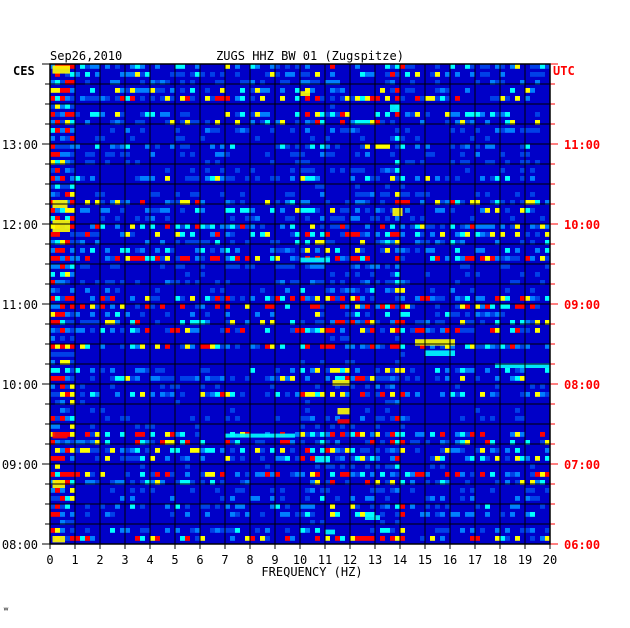 The height and width of the screenshot is (628, 630). What do you see at coordinates (20, 305) in the screenshot?
I see `left-time-label: 11:00` at bounding box center [20, 305].